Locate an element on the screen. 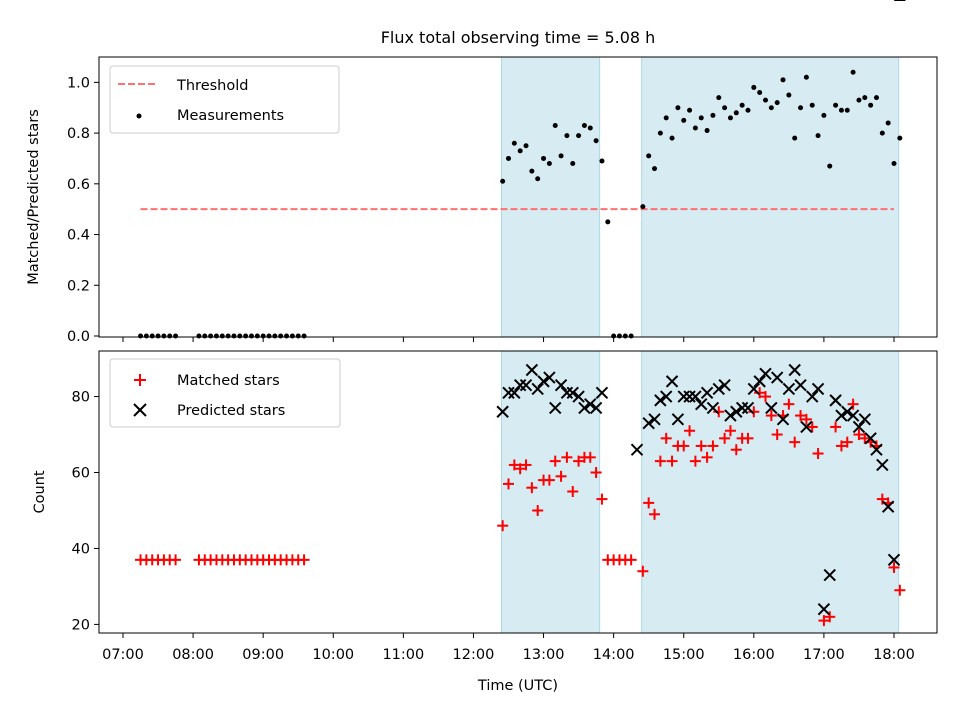 The width and height of the screenshot is (960, 720). top-y-ticks: 0.0 0.2 0.4 0.6 0.8 1.0 is located at coordinates (83, 210).